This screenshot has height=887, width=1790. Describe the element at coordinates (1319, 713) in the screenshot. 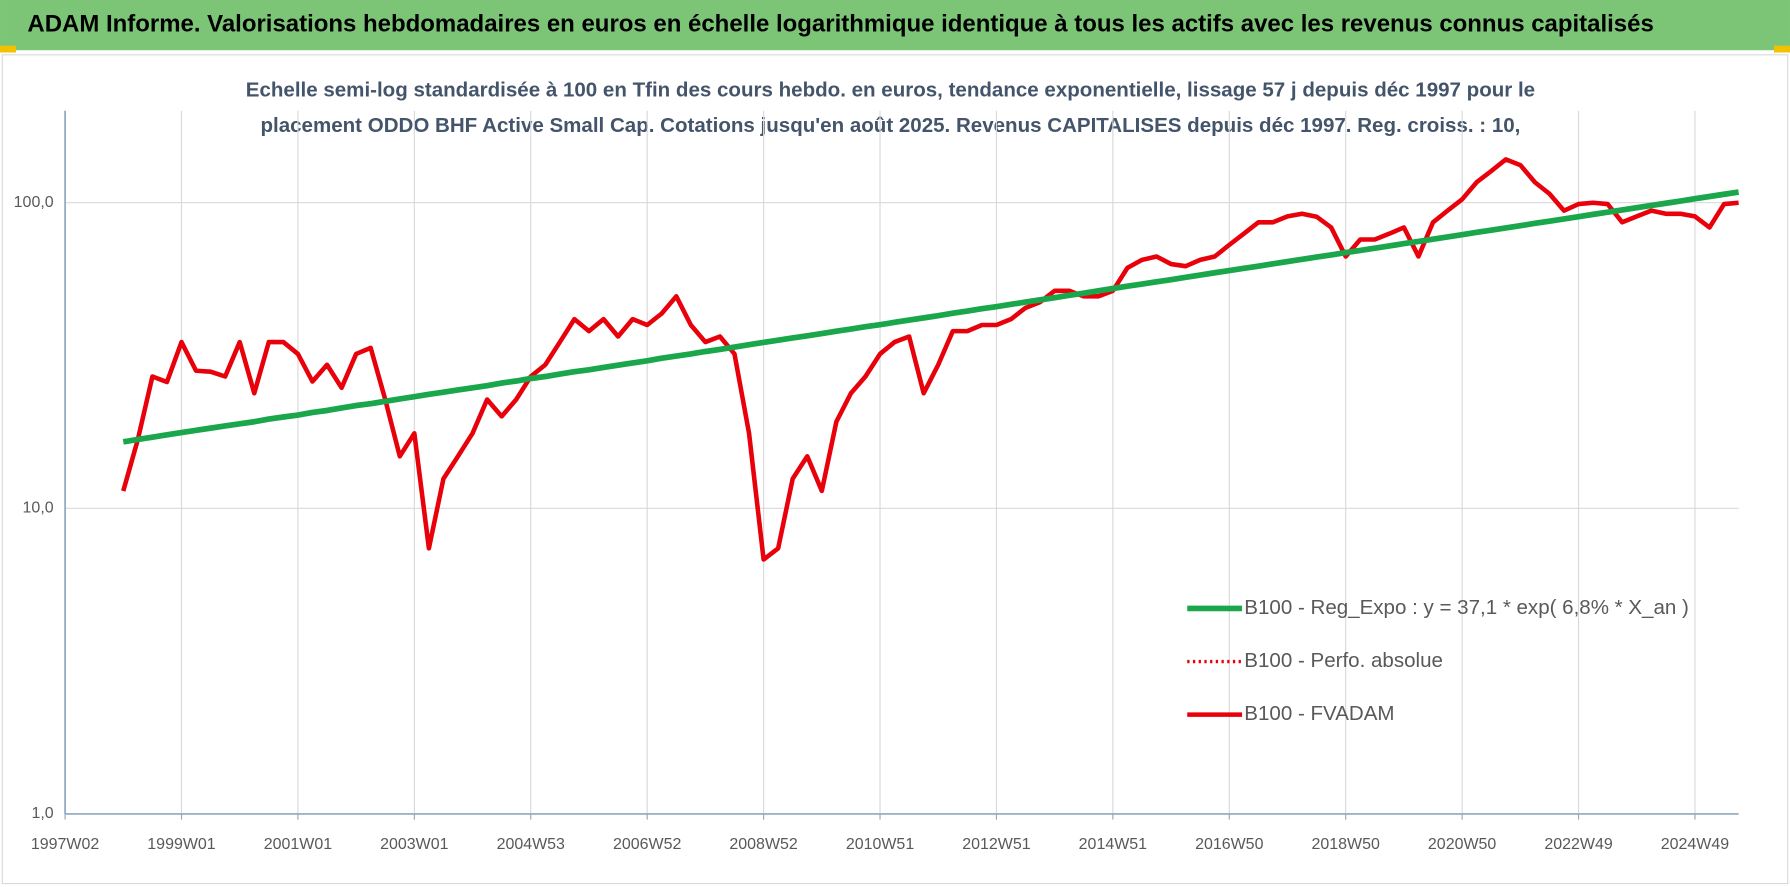

I see `legend-label: B100 - FVADAM` at that location.